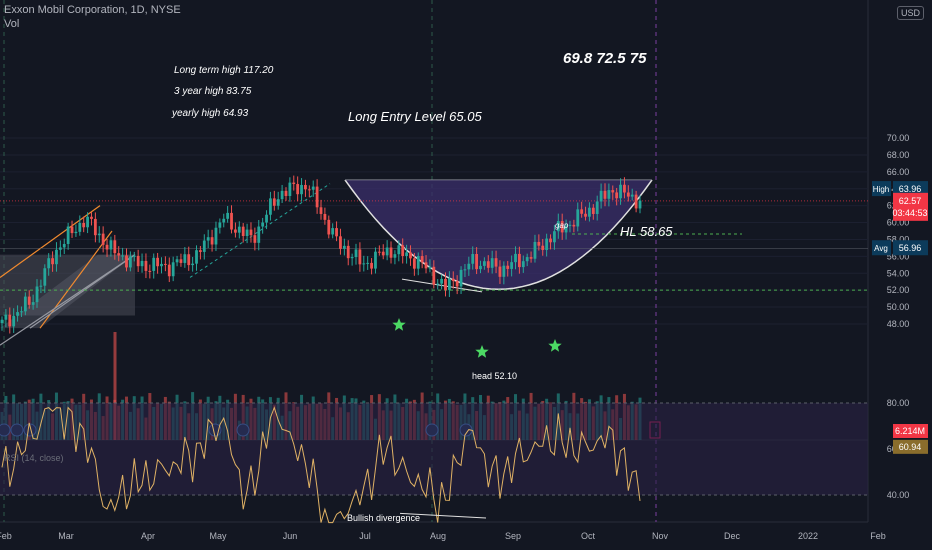 This screenshot has height=550, width=932. What do you see at coordinates (898, 273) in the screenshot?
I see `price-tick-label: 54.00` at bounding box center [898, 273].